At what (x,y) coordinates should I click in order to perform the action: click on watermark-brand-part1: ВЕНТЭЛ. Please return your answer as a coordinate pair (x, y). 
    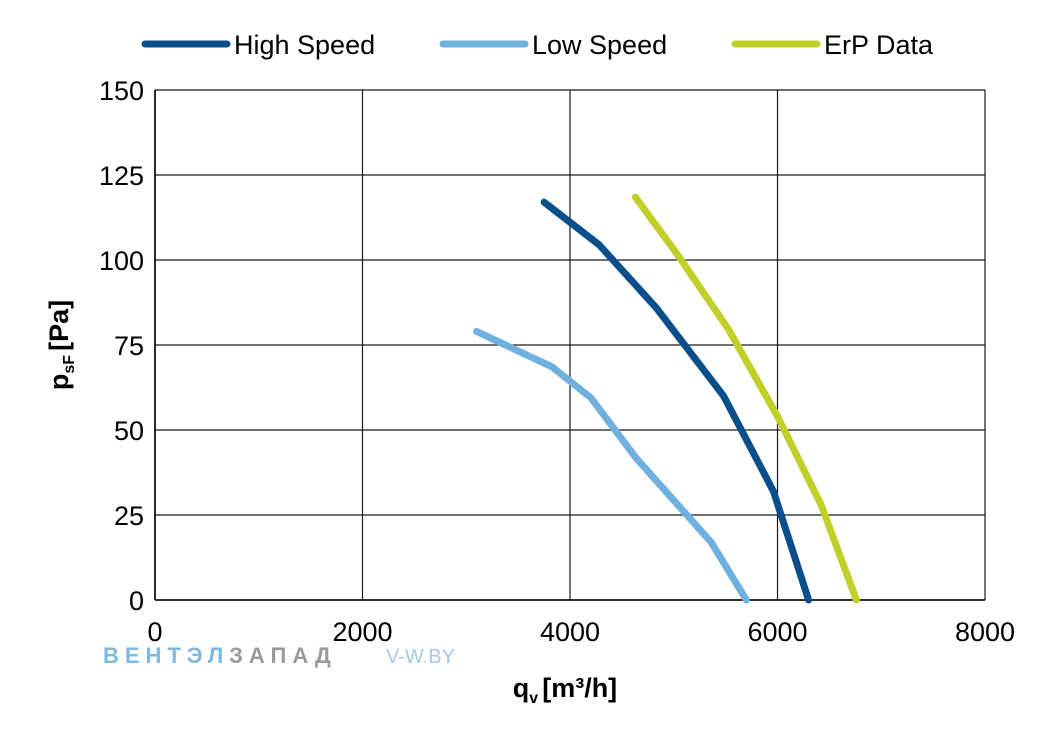
    Looking at the image, I should click on (166, 655).